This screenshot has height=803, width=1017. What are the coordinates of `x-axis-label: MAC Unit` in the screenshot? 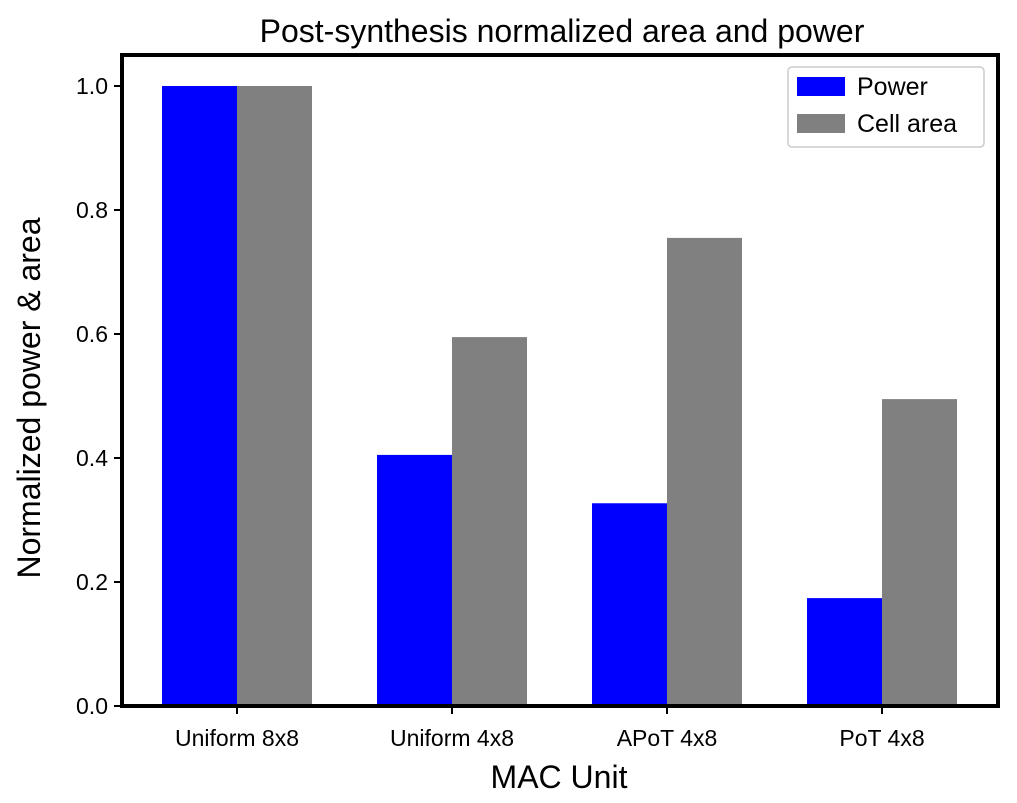 It's located at (559, 777).